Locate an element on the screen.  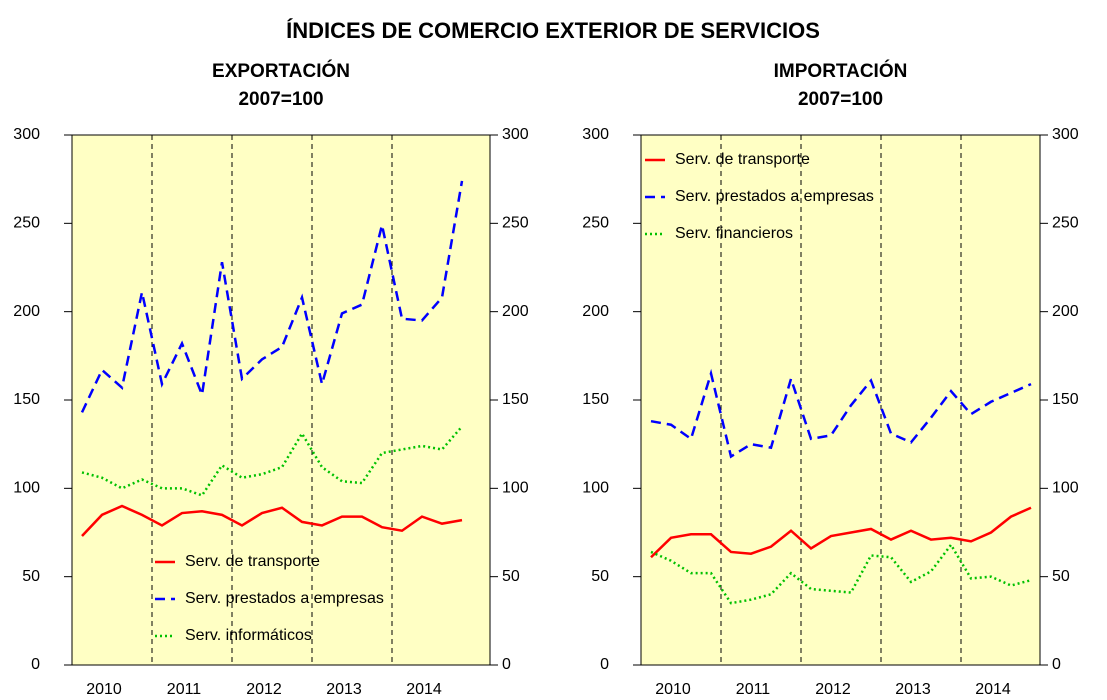
legend-label: Serv. financieros is located at coordinates (734, 233).